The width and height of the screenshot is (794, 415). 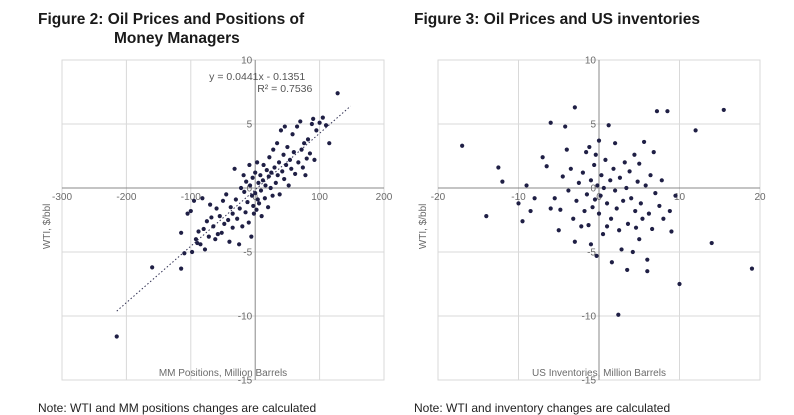 What do you see at coordinates (557, 19) in the screenshot?
I see `figure-3-title: Figure 3: Oil Prices and US inventories` at bounding box center [557, 19].